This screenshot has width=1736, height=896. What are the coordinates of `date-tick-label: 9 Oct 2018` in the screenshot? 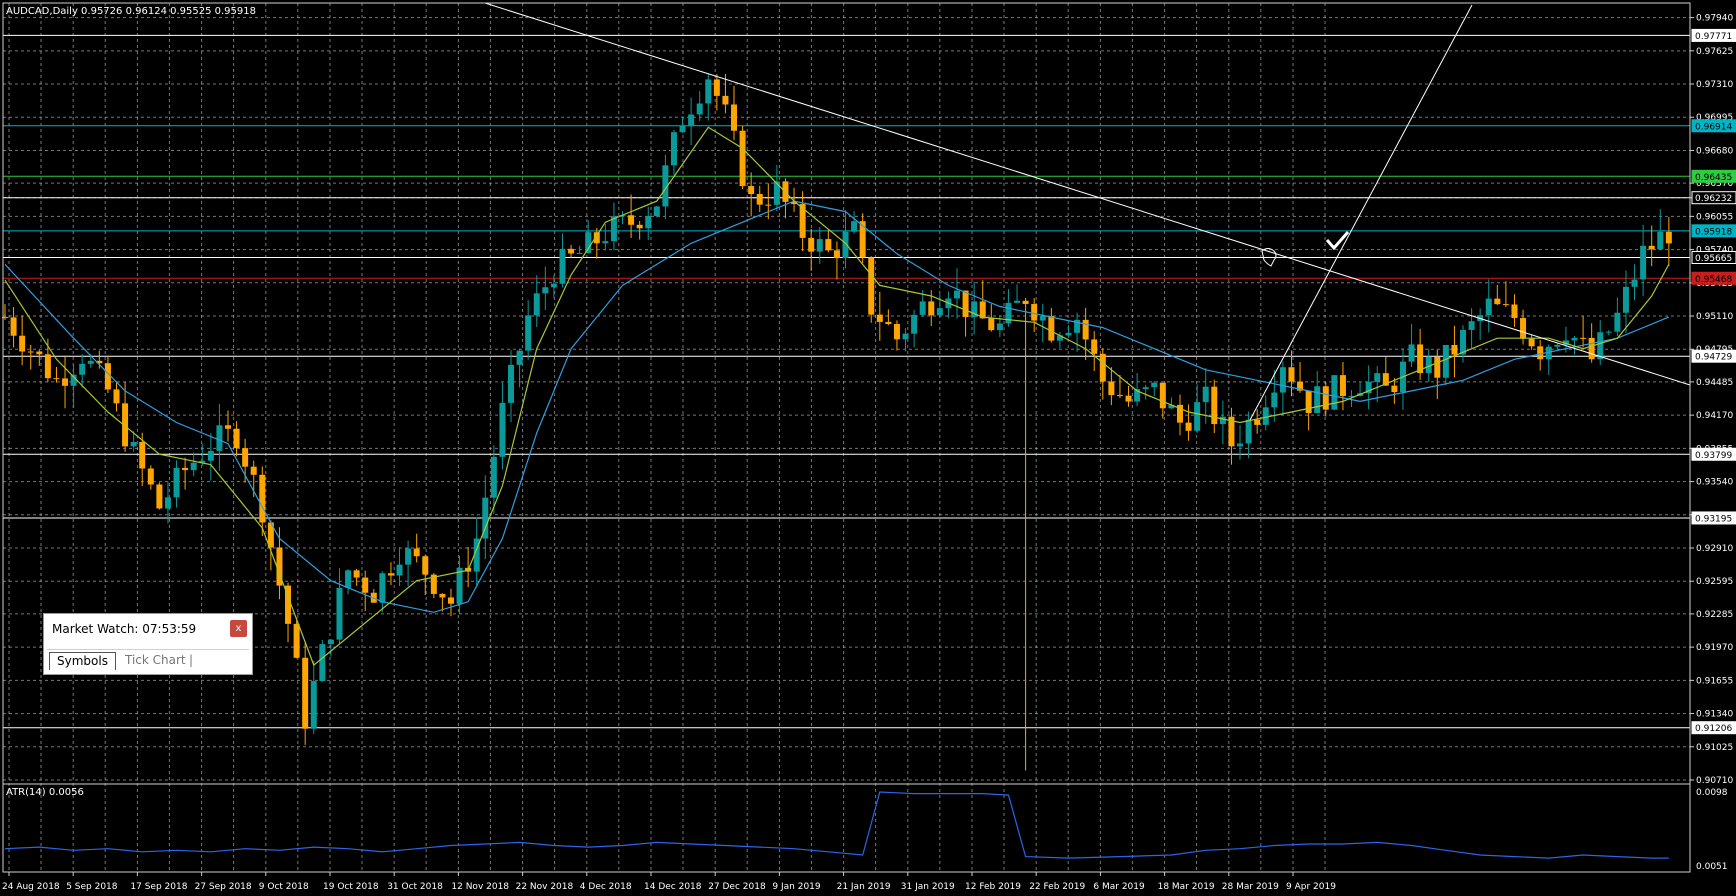 It's located at (284, 887).